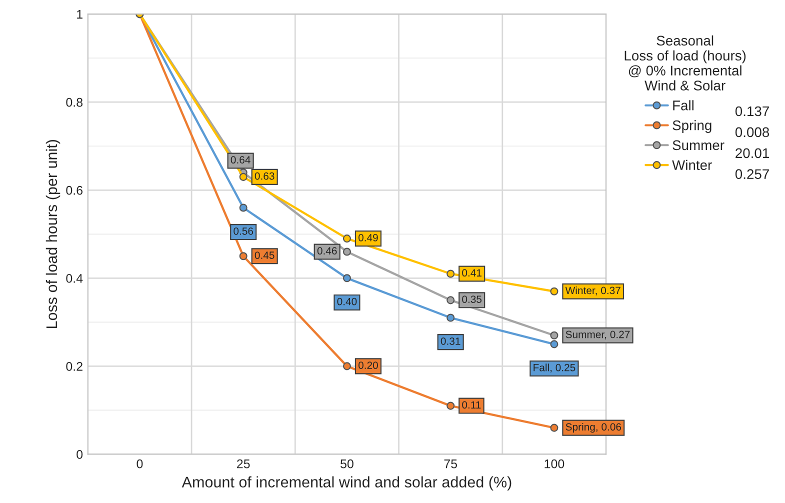  I want to click on data-label: 0.11, so click(471, 405).